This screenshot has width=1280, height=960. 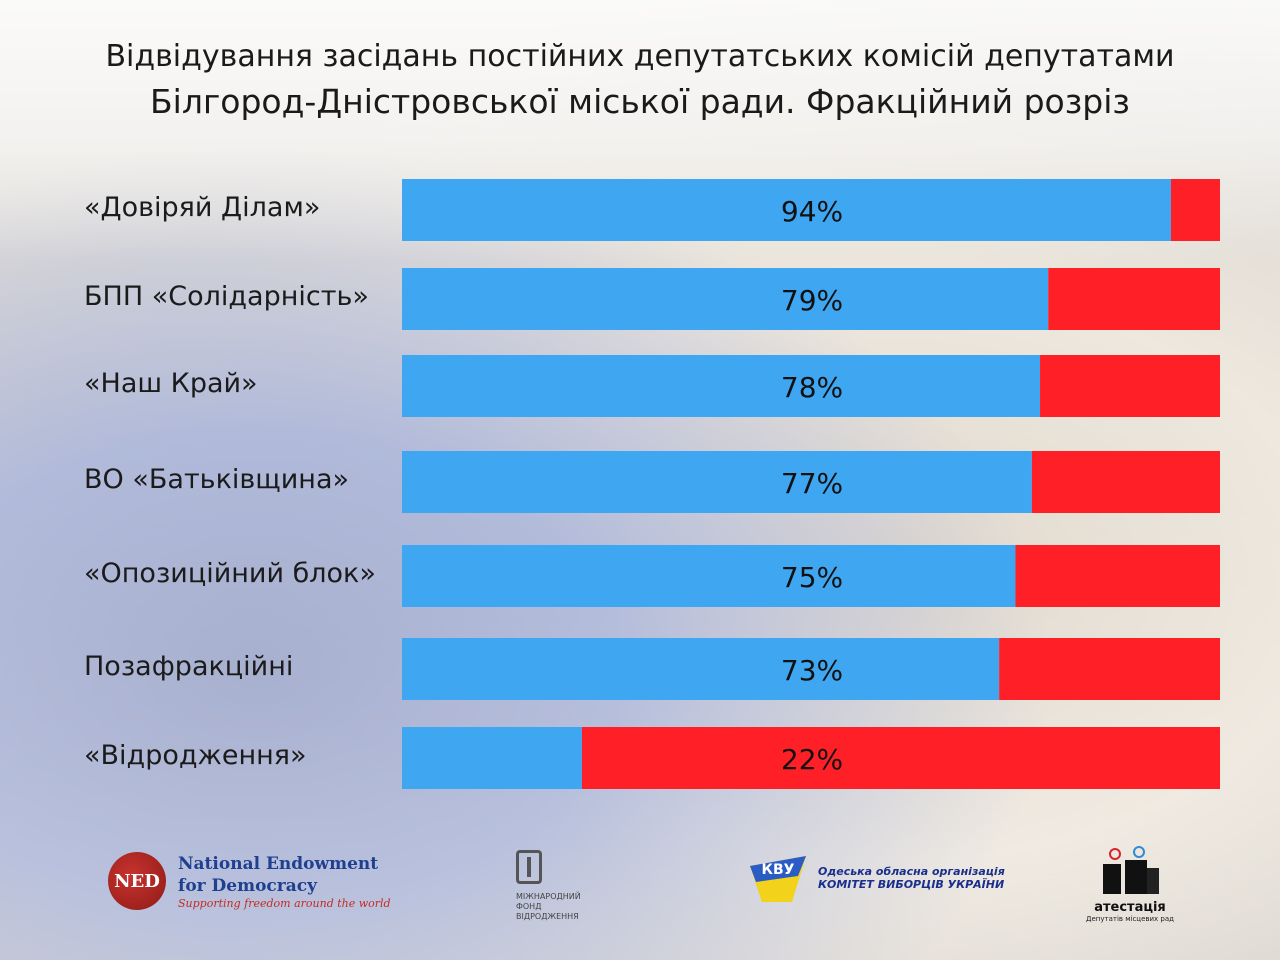 I want to click on ned-name-line-2: for Democracy, so click(x=247, y=885).